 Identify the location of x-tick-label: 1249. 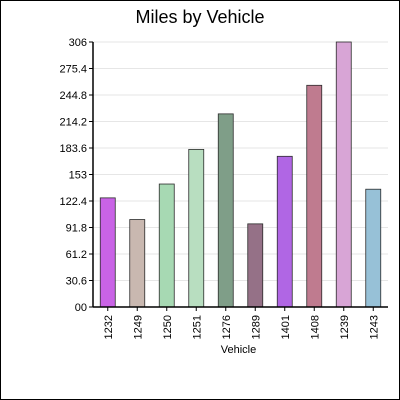
(138, 327).